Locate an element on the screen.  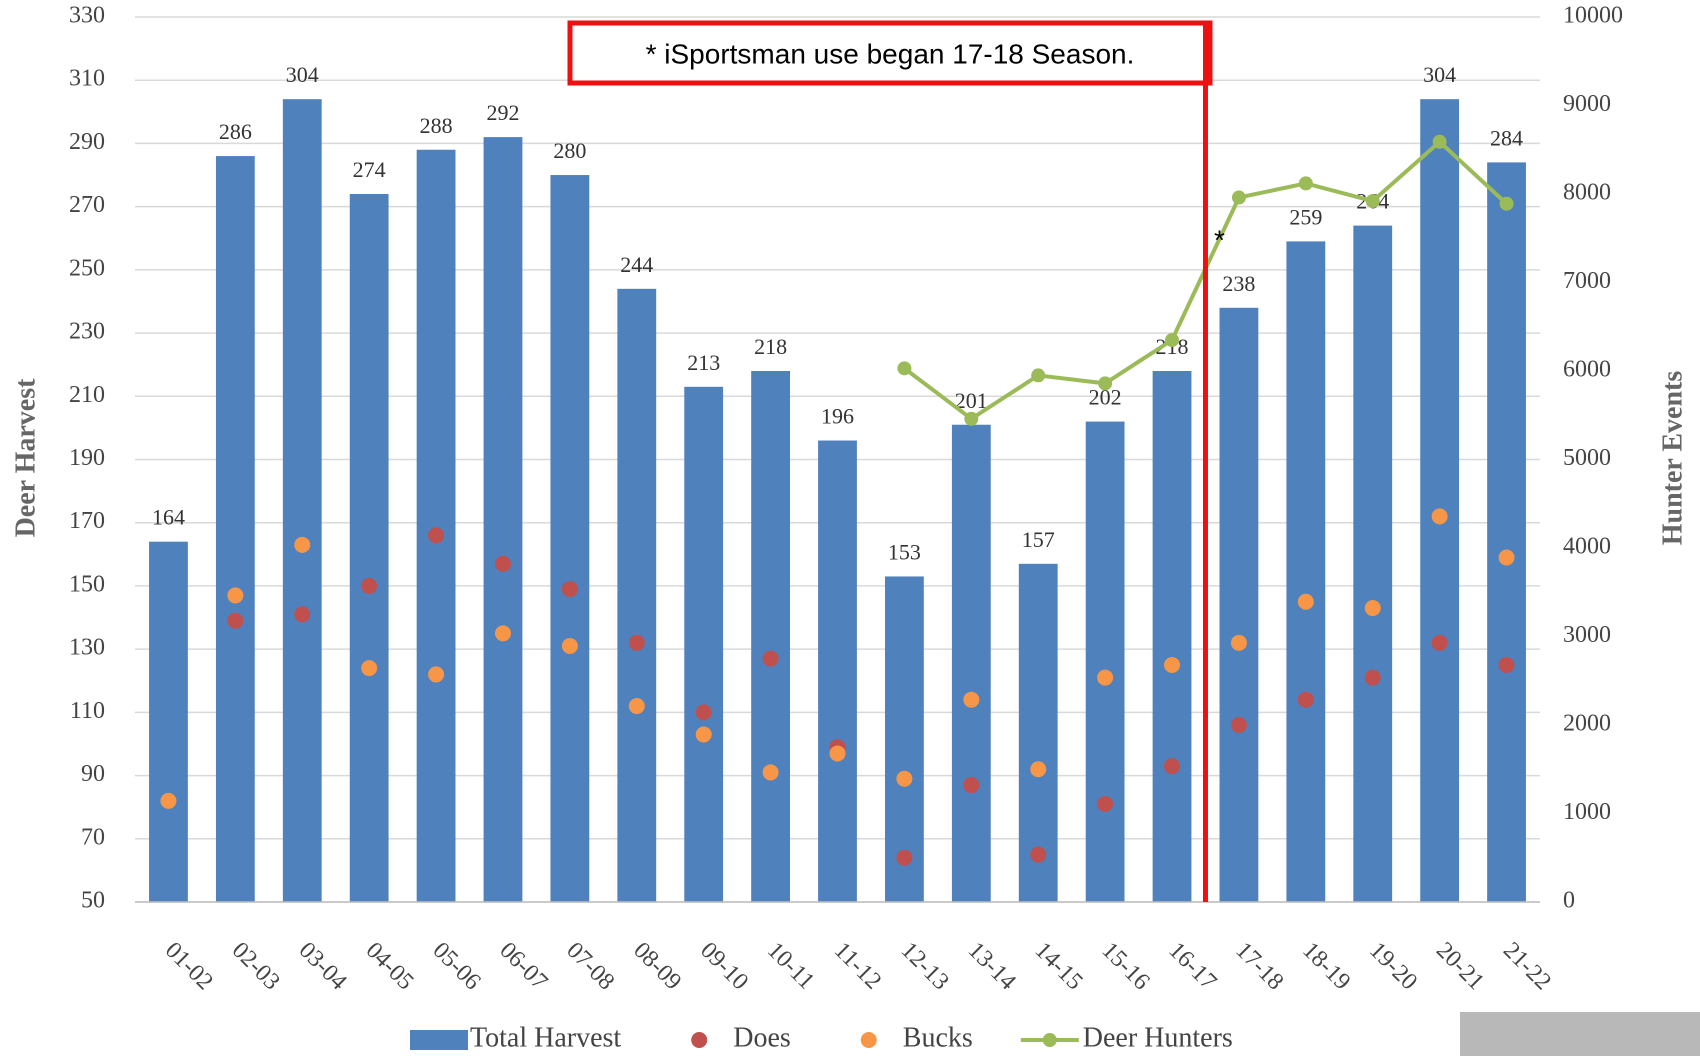
value-label: 164 is located at coordinates (168, 517).